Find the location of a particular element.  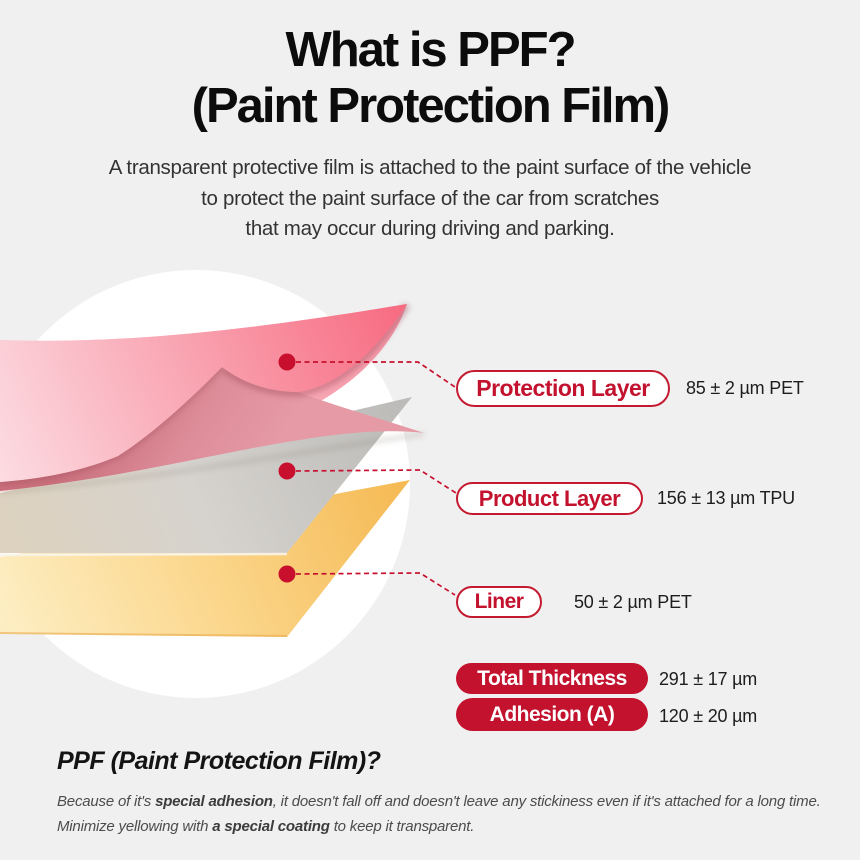

liner-bottom-edge is located at coordinates (144, 634).